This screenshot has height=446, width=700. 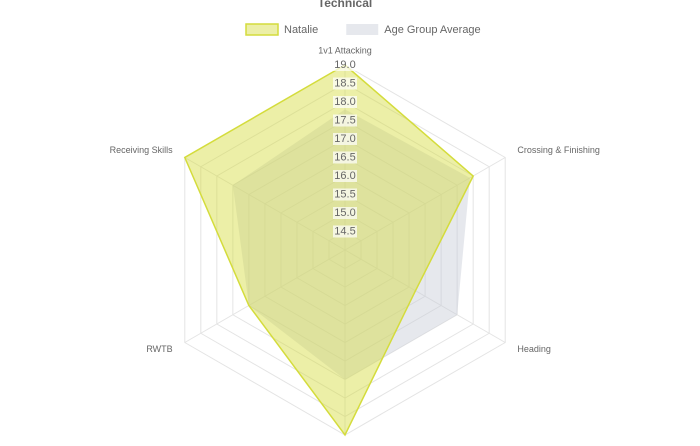 I want to click on tick-label: 18.0, so click(x=344, y=102).